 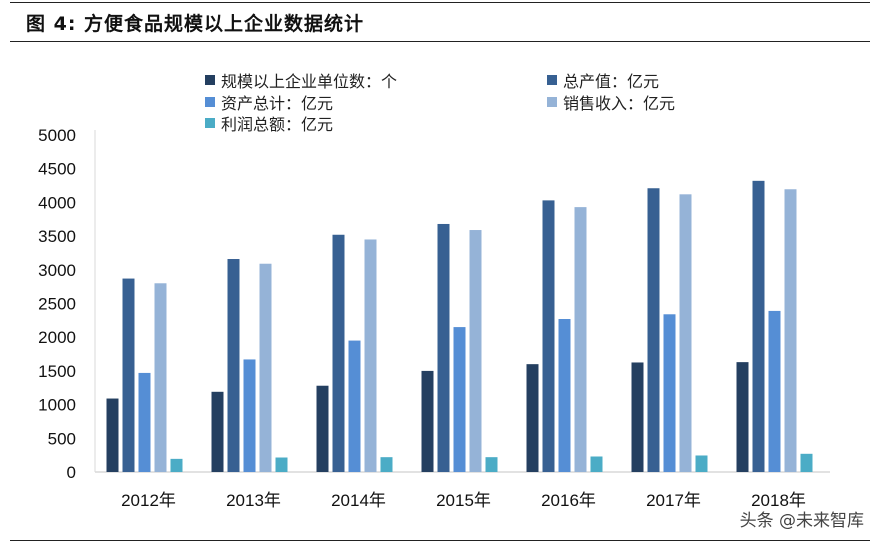 What do you see at coordinates (148, 500) in the screenshot?
I see `x-tick-label: 2012年` at bounding box center [148, 500].